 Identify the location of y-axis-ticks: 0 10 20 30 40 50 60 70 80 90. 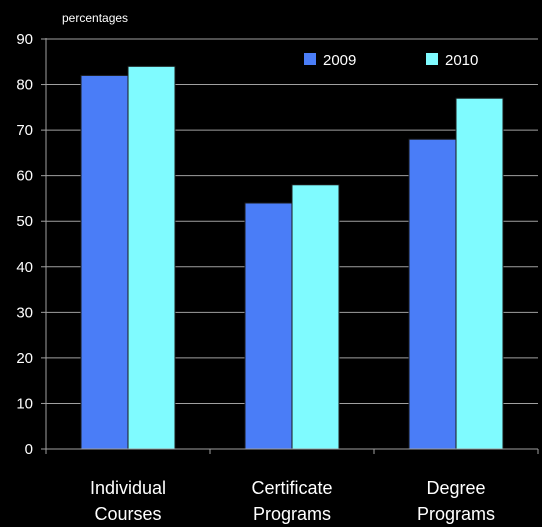
(31, 244).